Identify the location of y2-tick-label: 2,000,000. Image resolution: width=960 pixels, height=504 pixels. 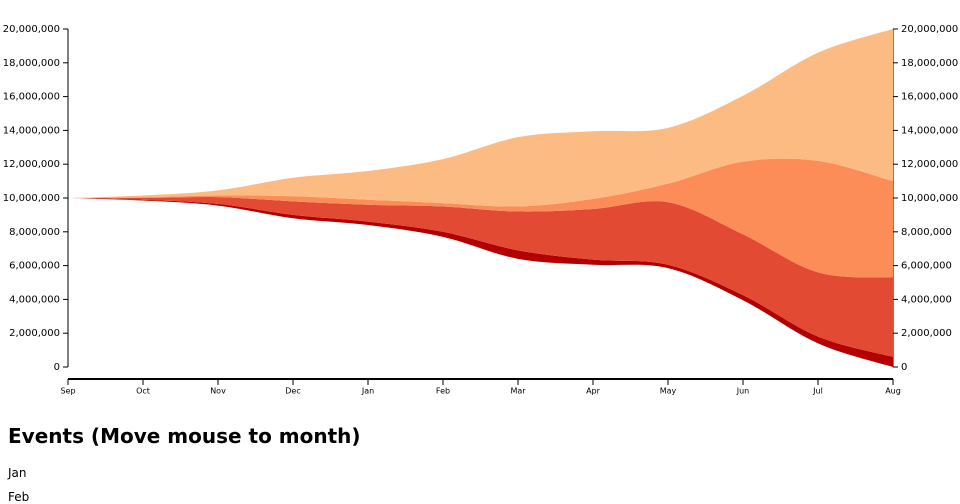
(926, 333).